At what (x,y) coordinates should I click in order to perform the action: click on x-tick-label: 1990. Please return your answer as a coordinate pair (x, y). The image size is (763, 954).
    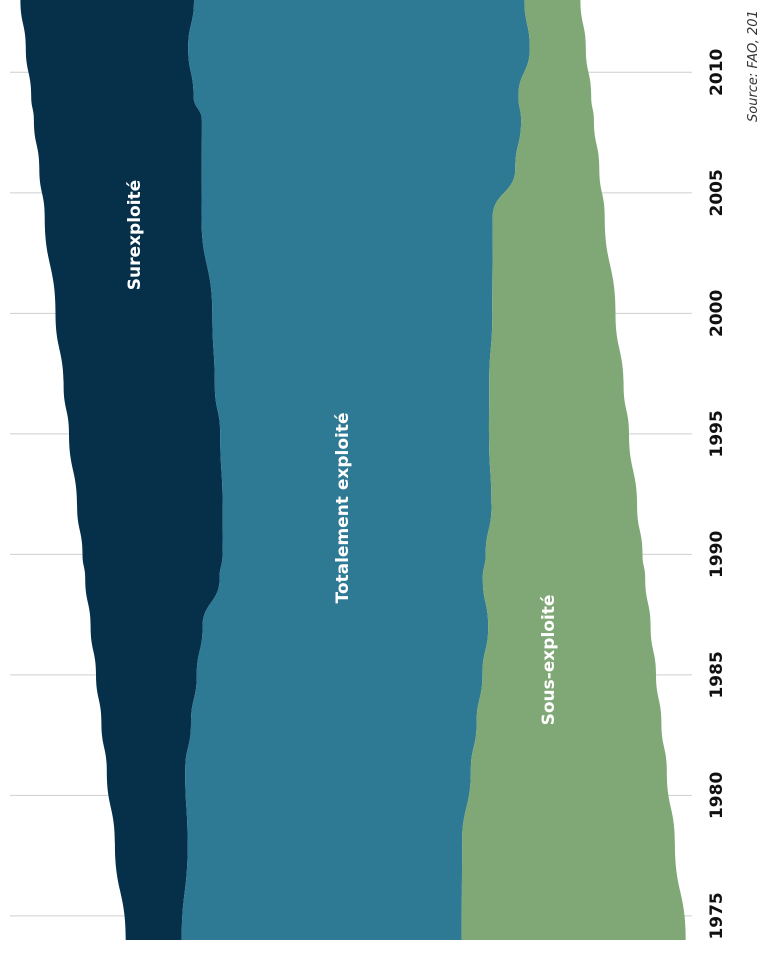
    Looking at the image, I should click on (717, 554).